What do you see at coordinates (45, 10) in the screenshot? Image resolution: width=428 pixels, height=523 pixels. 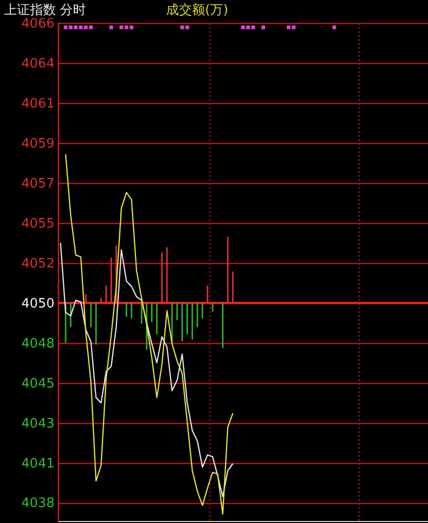 I see `chart-title: 上证指数 分时` at bounding box center [45, 10].